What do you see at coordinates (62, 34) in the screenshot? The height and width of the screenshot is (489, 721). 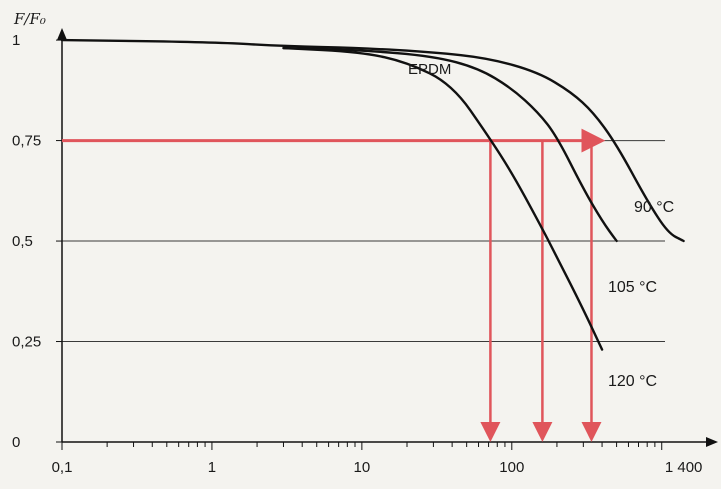 I see `y-axis-arrow` at bounding box center [62, 34].